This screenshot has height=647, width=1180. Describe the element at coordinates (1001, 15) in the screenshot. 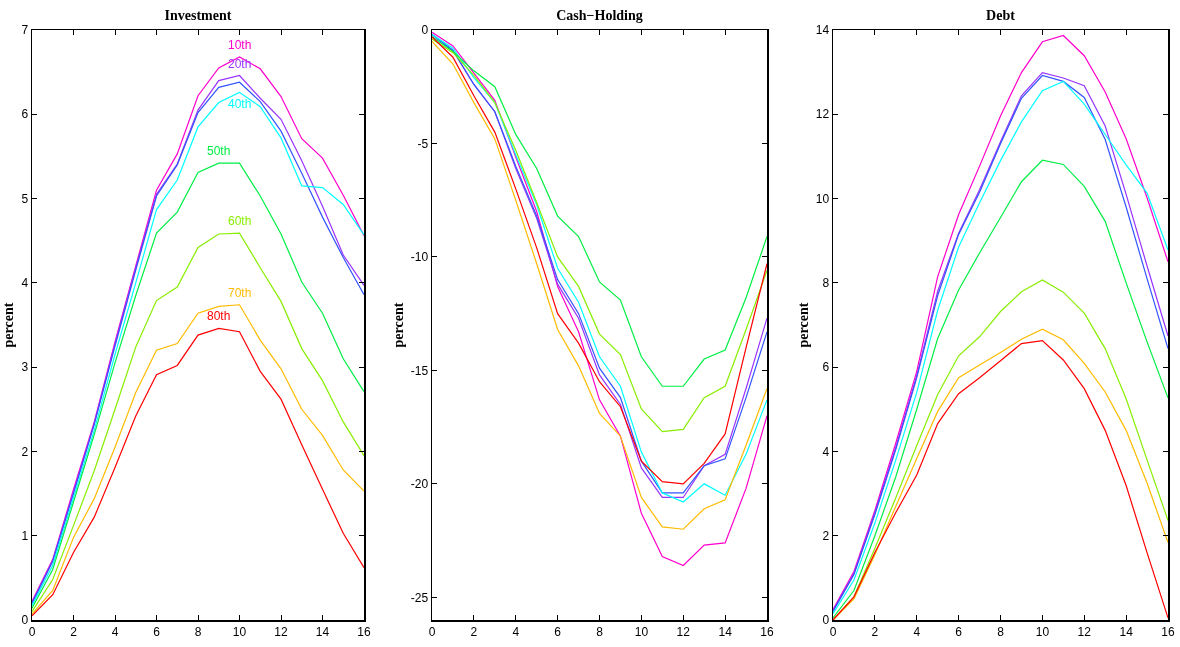

I see `chart-title: Debt` at that location.